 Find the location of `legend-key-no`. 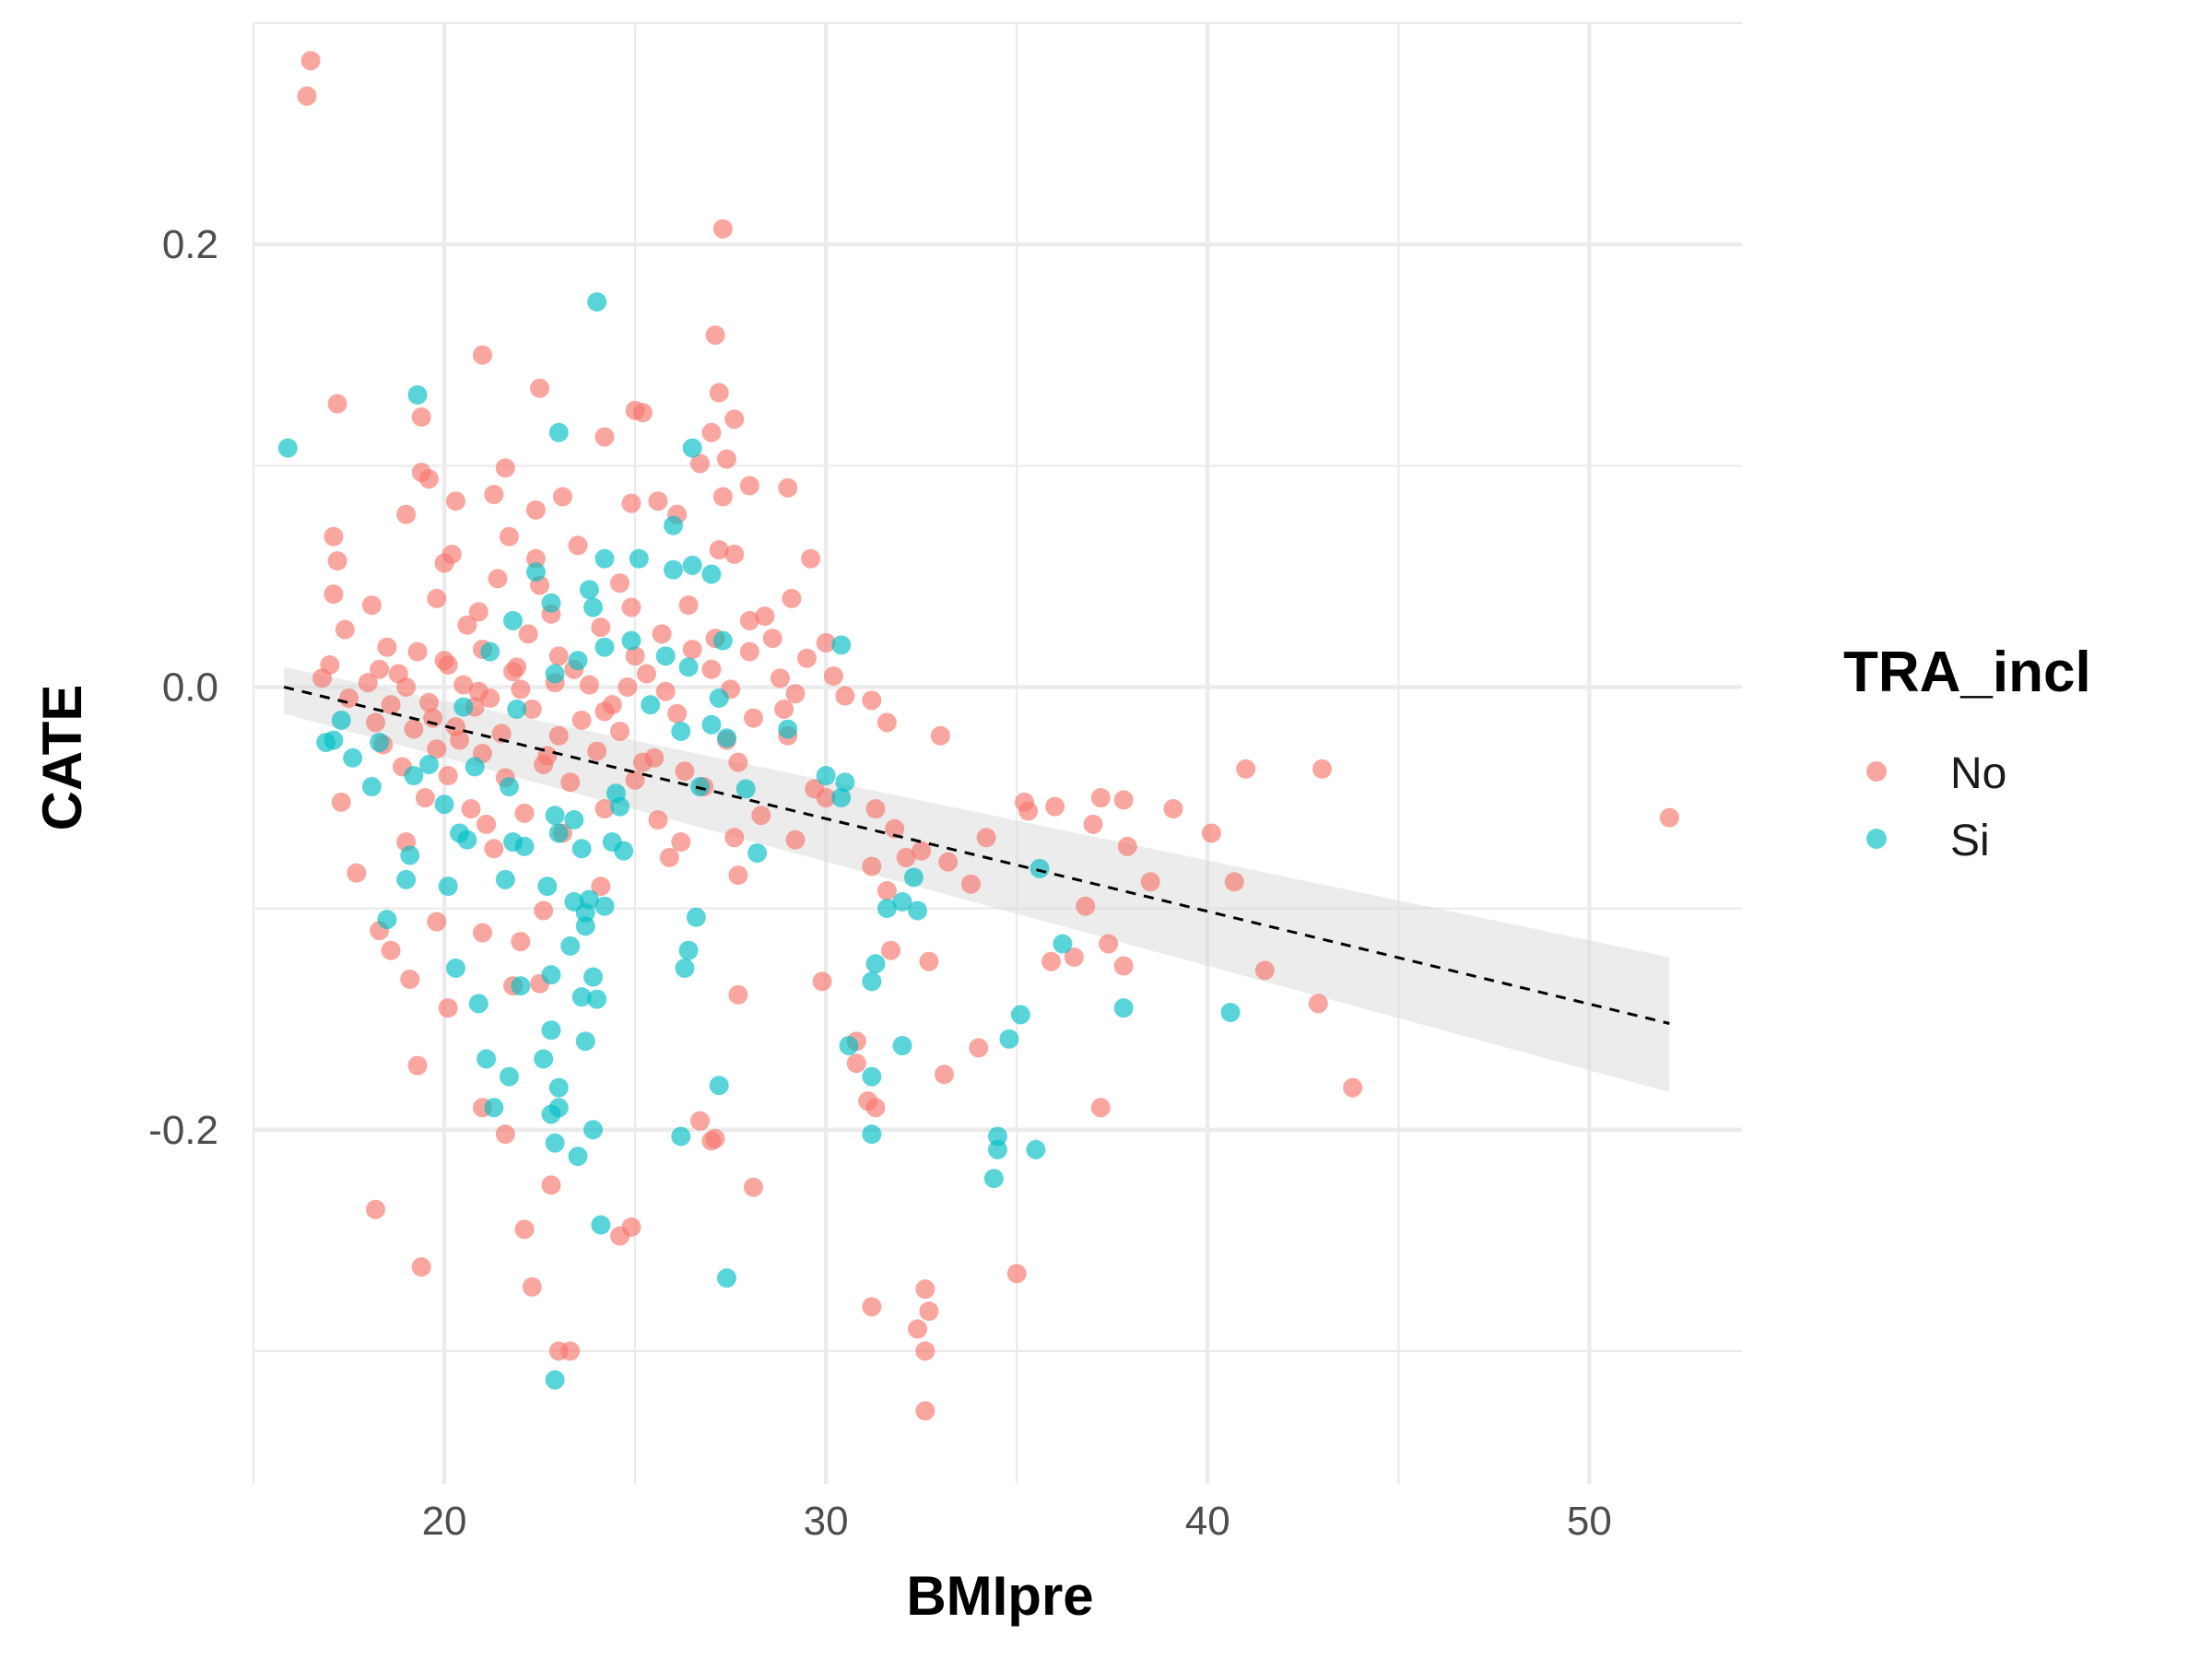

legend-key-no is located at coordinates (1876, 771).